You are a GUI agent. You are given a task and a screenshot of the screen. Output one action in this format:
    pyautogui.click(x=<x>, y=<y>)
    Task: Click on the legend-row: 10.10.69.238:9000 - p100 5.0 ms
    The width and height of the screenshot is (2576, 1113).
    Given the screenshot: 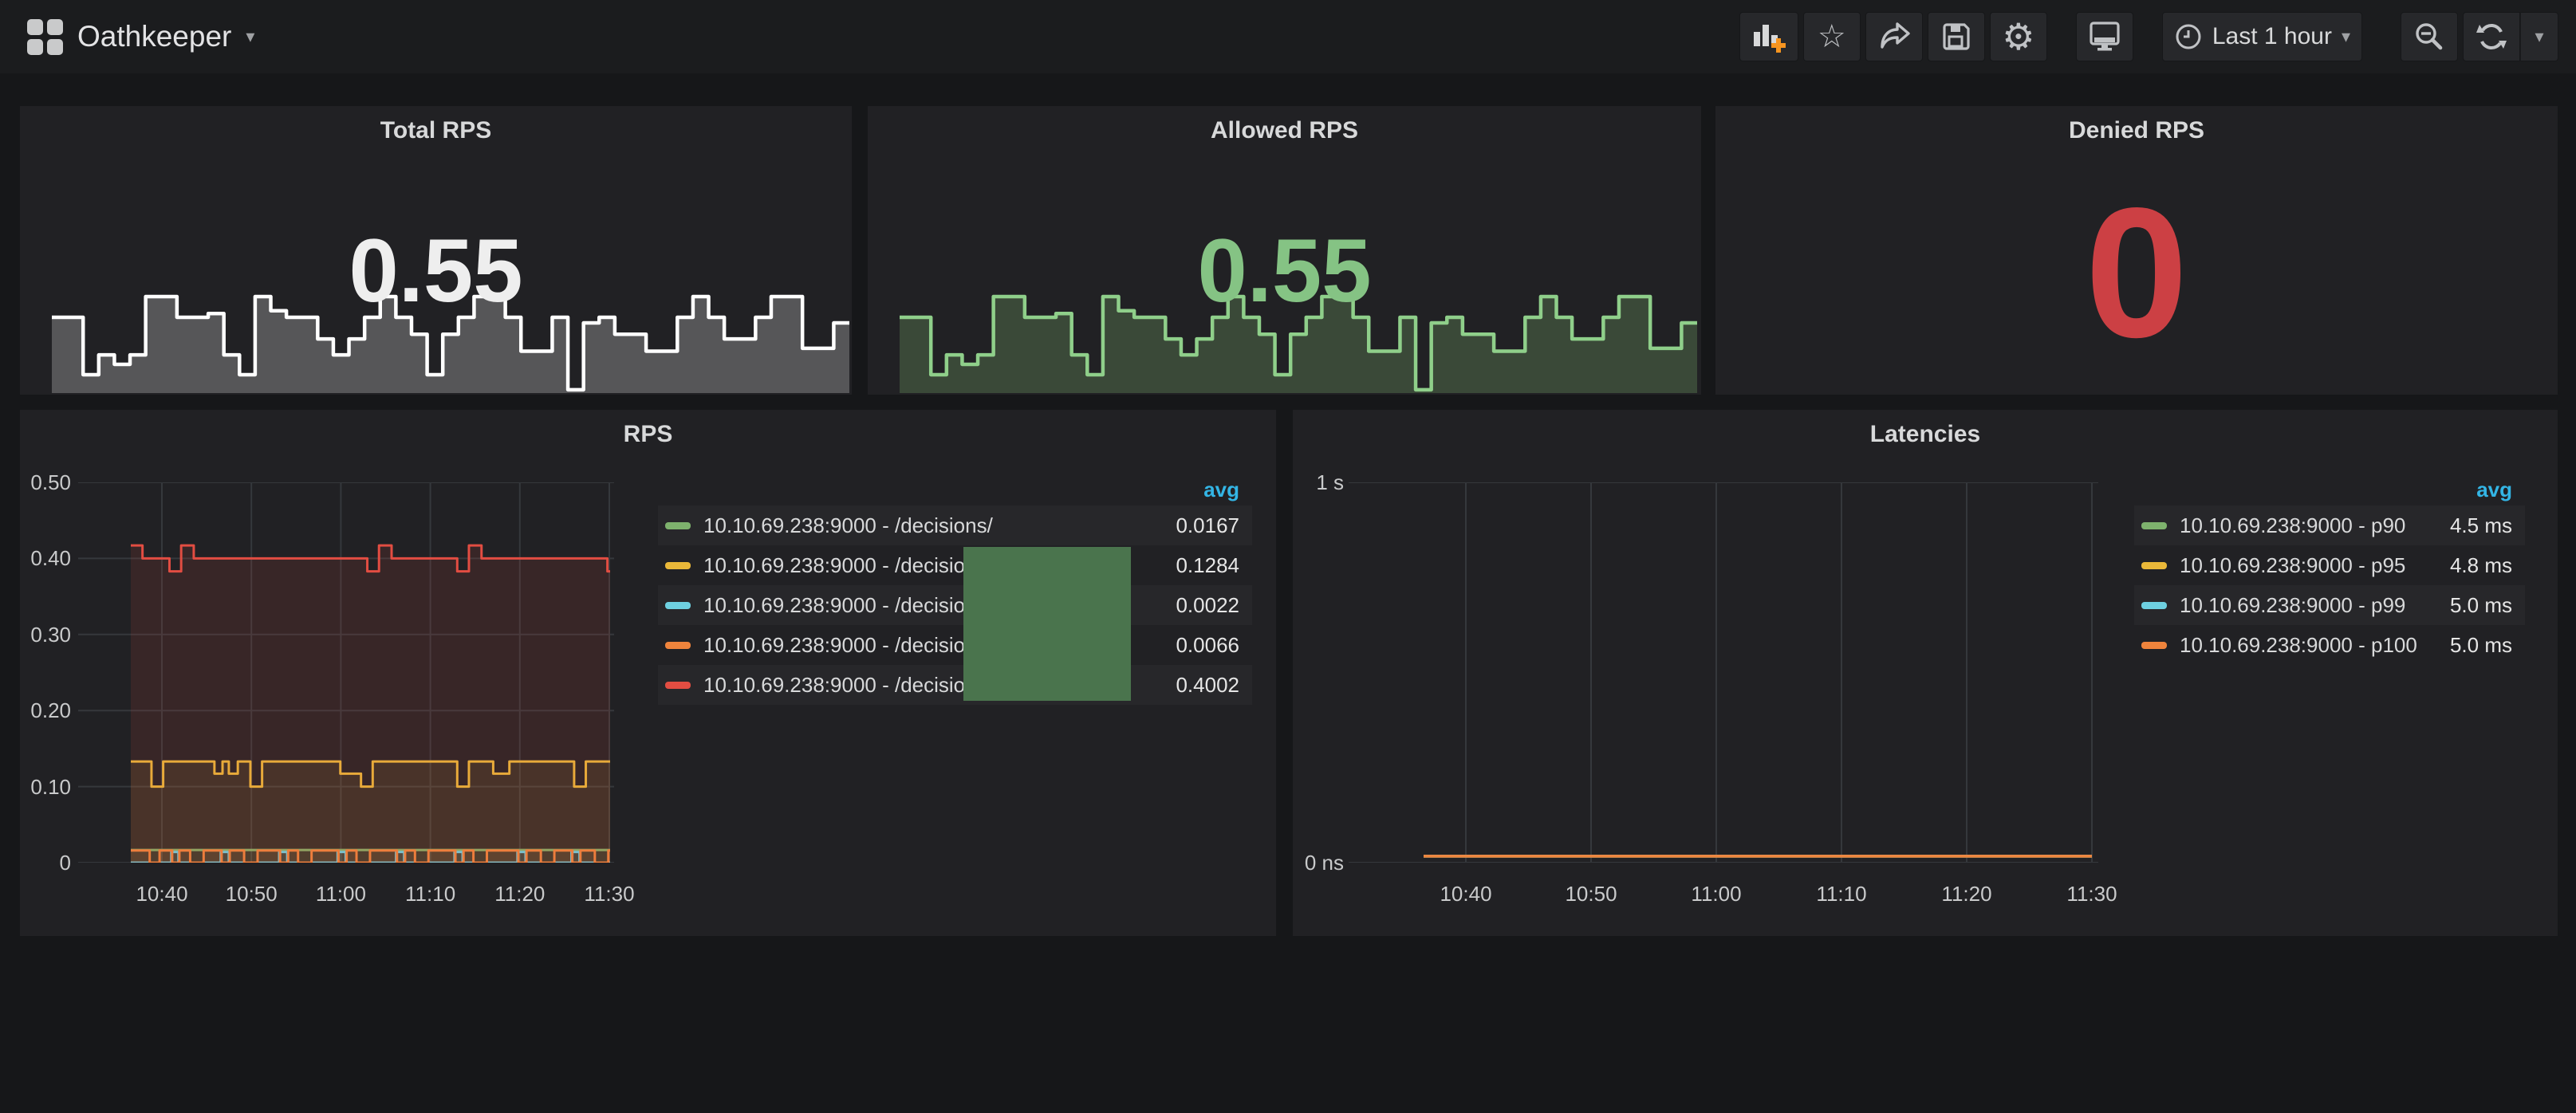 What is the action you would take?
    pyautogui.click(x=2329, y=645)
    